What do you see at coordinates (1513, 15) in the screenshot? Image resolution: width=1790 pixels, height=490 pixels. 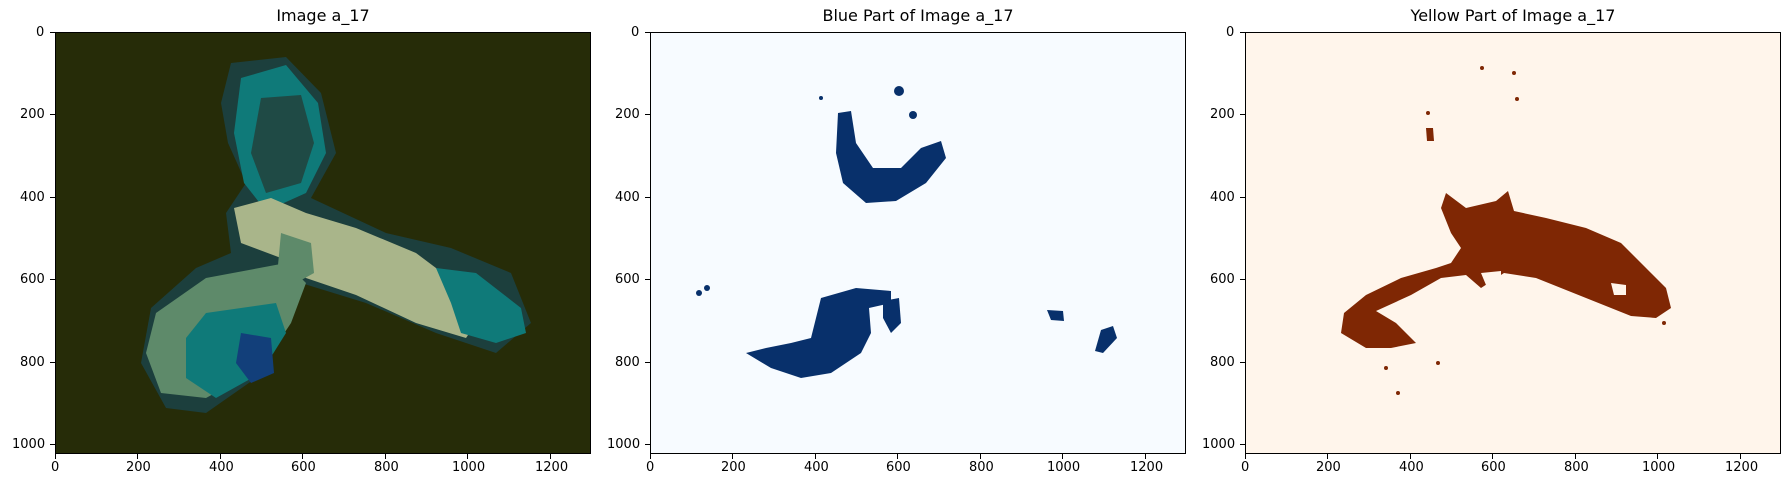 I see `panel-title: Yellow Part of Image a_17` at bounding box center [1513, 15].